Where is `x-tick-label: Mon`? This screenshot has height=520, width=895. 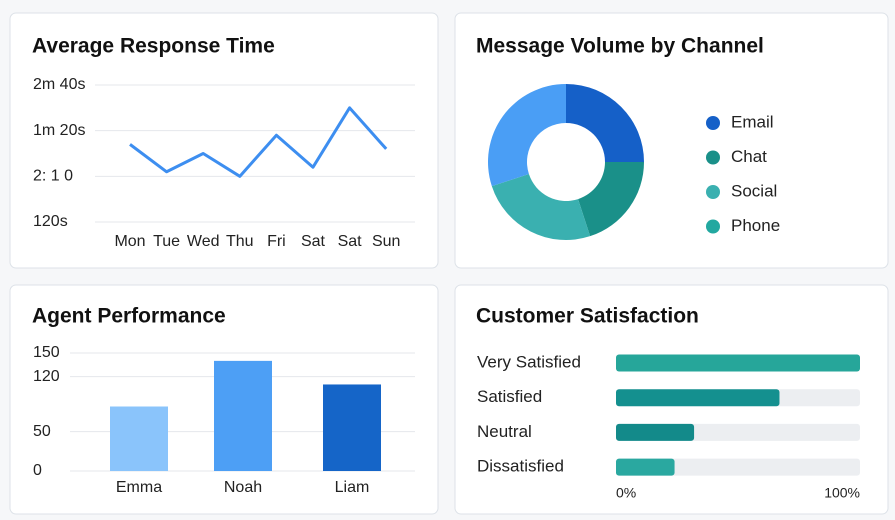 x-tick-label: Mon is located at coordinates (129, 241).